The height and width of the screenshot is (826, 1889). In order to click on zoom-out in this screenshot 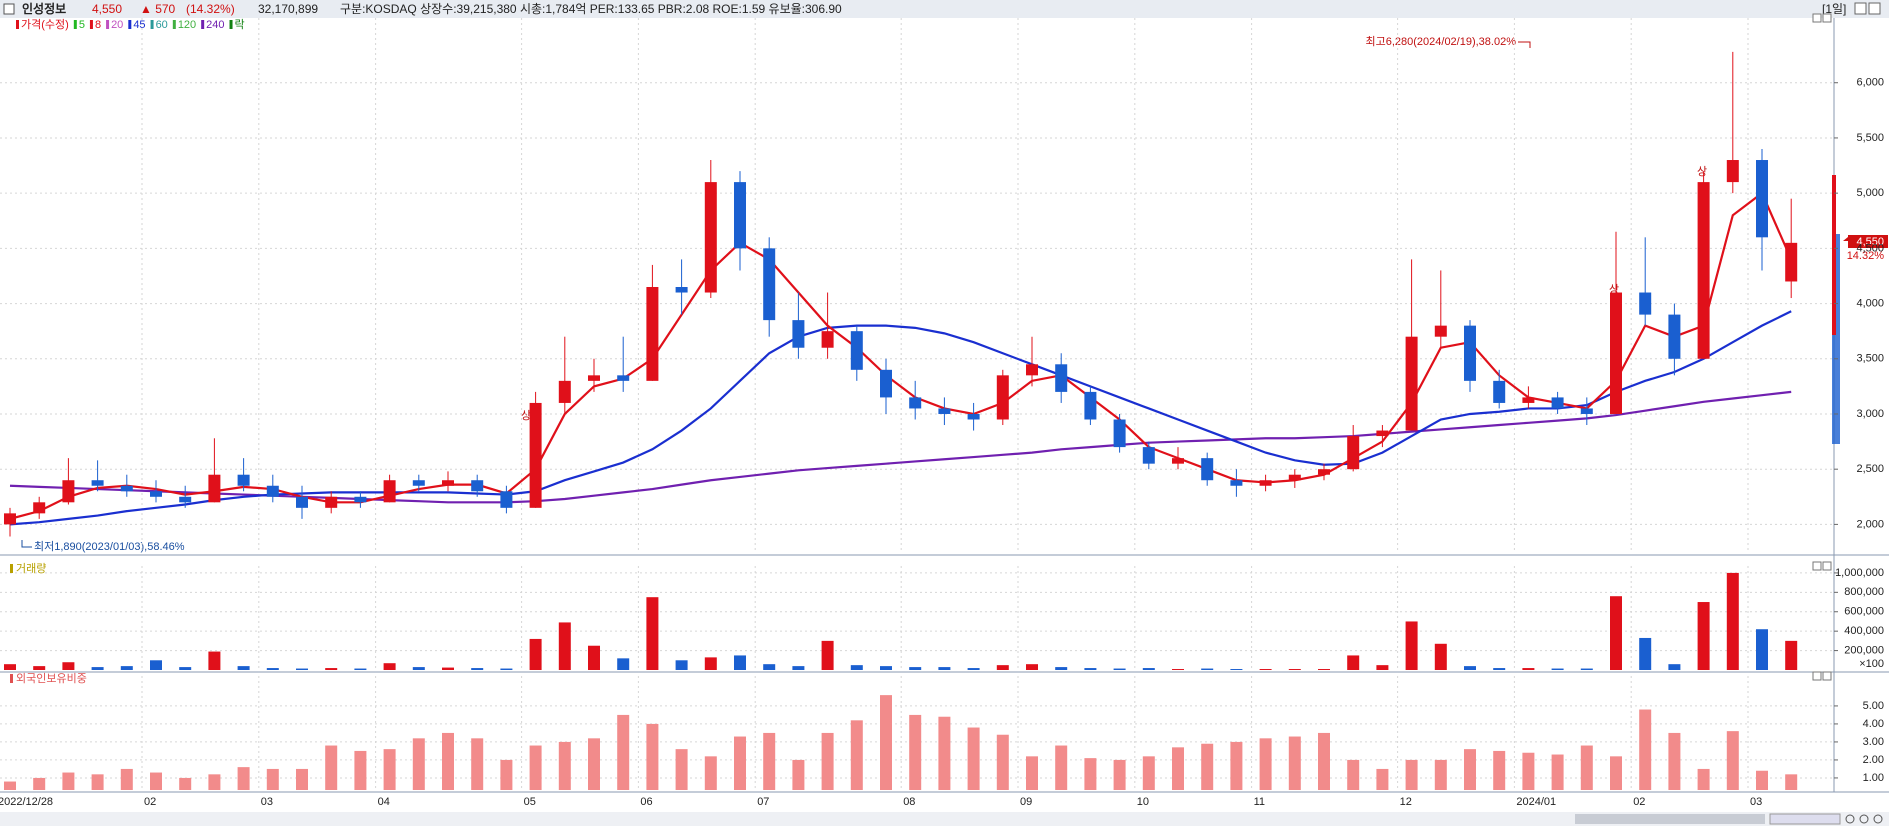, I will do `click(1864, 819)`.